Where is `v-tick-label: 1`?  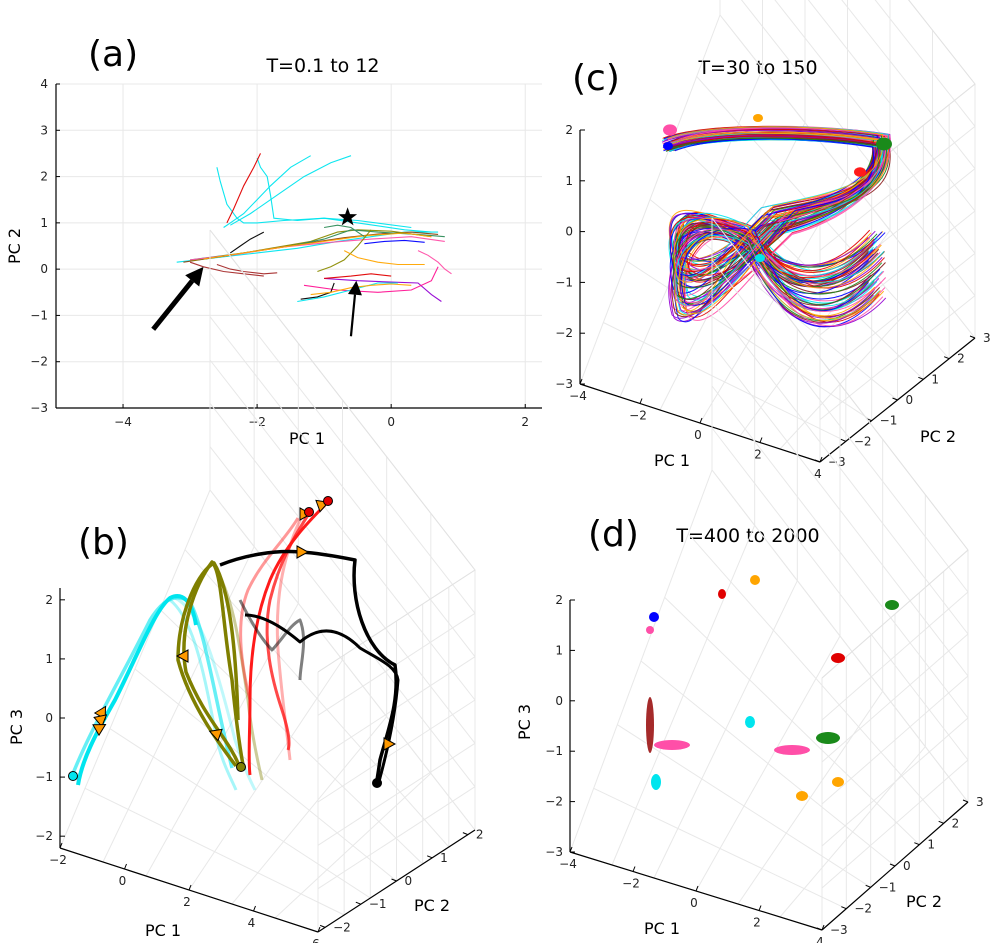
v-tick-label: 1 is located at coordinates (49, 659).